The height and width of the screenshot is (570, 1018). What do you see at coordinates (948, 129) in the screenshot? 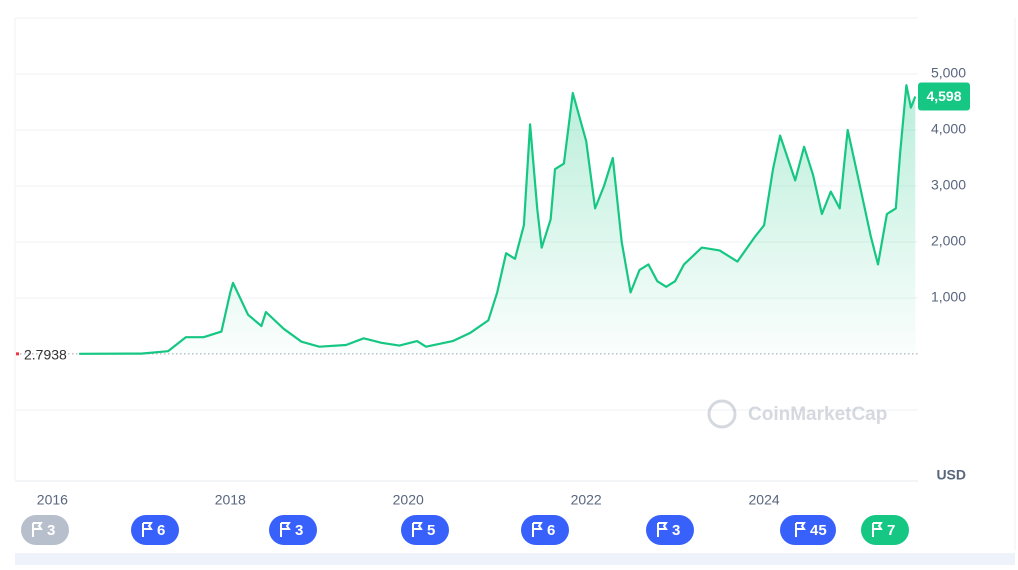
I see `y-tick-label: 4,000` at bounding box center [948, 129].